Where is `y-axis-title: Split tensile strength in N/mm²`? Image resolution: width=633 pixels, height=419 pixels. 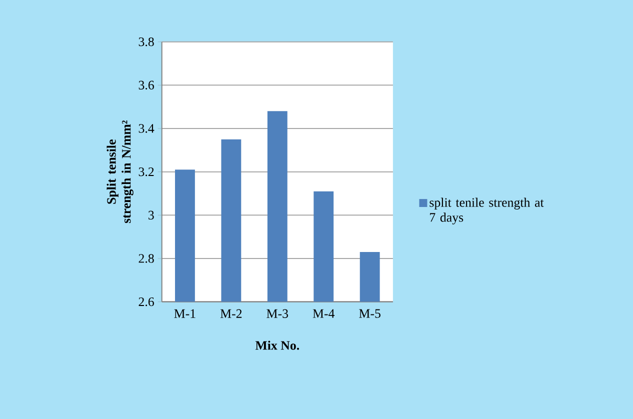
y-axis-title: Split tensile strength in N/mm² is located at coordinates (120, 171).